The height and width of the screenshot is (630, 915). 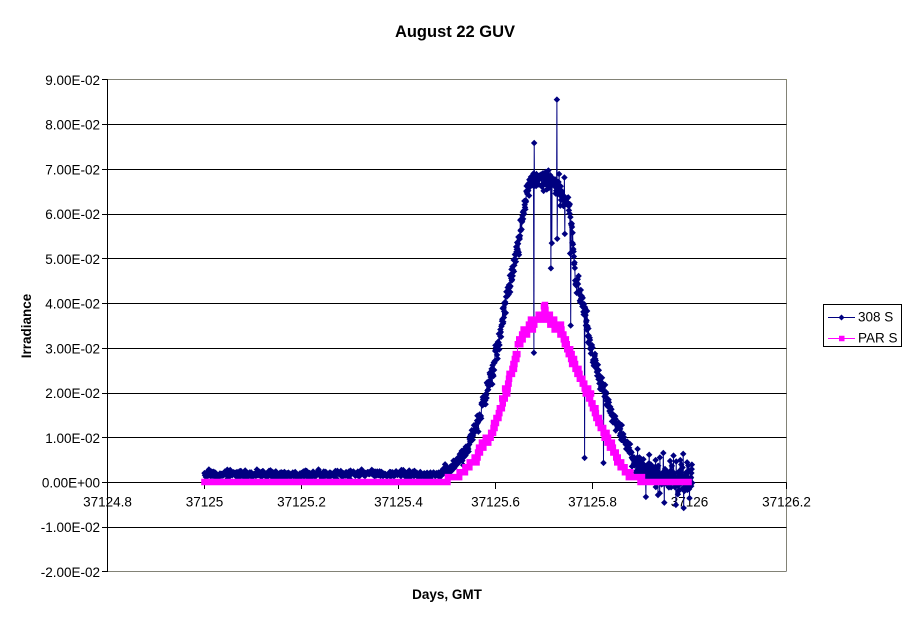 What do you see at coordinates (72, 214) in the screenshot?
I see `svg-text: 6.00E-02` at bounding box center [72, 214].